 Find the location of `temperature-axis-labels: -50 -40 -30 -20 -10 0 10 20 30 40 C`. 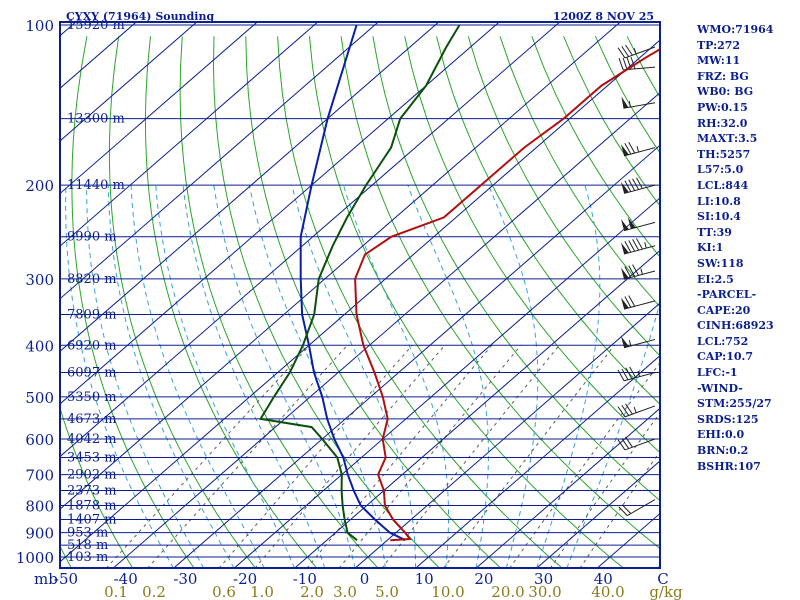

temperature-axis-labels: -50 -40 -30 -20 -10 0 10 20 30 40 C is located at coordinates (361, 579).